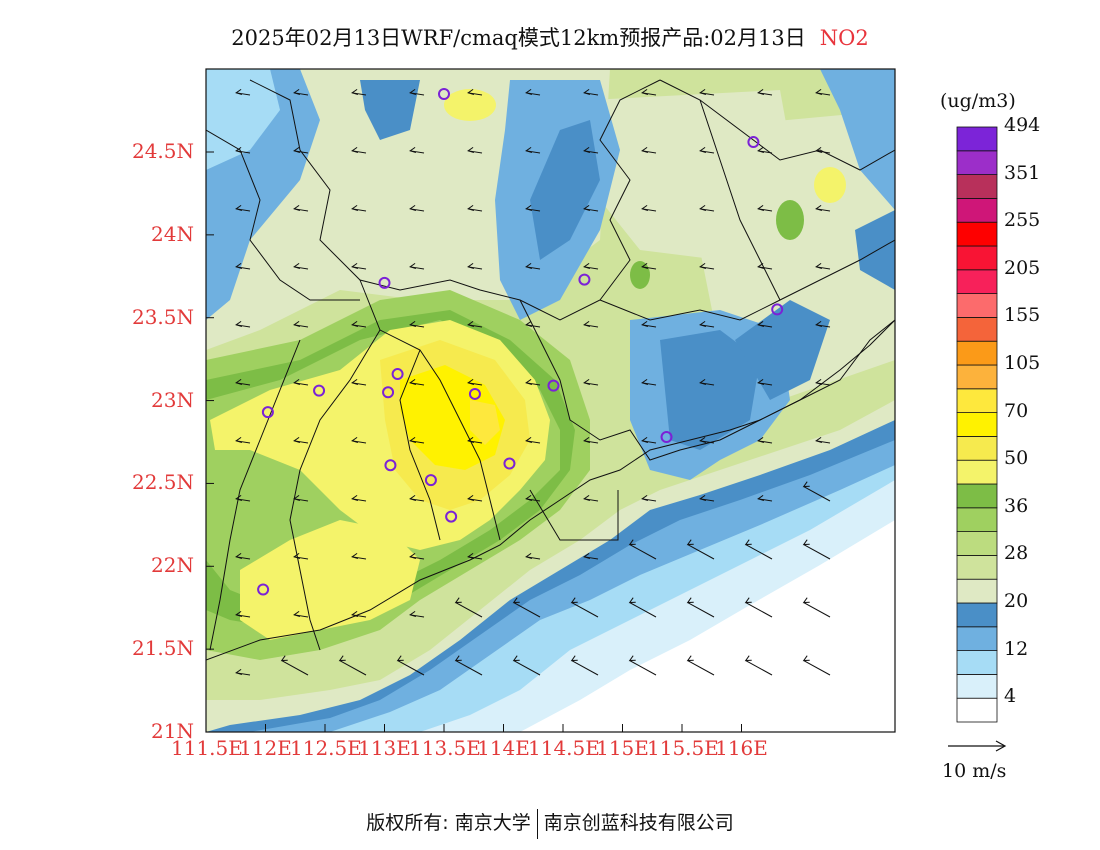 The width and height of the screenshot is (1100, 850). Describe the element at coordinates (1022, 172) in the screenshot. I see `colorbar-tick-label: 351` at that location.